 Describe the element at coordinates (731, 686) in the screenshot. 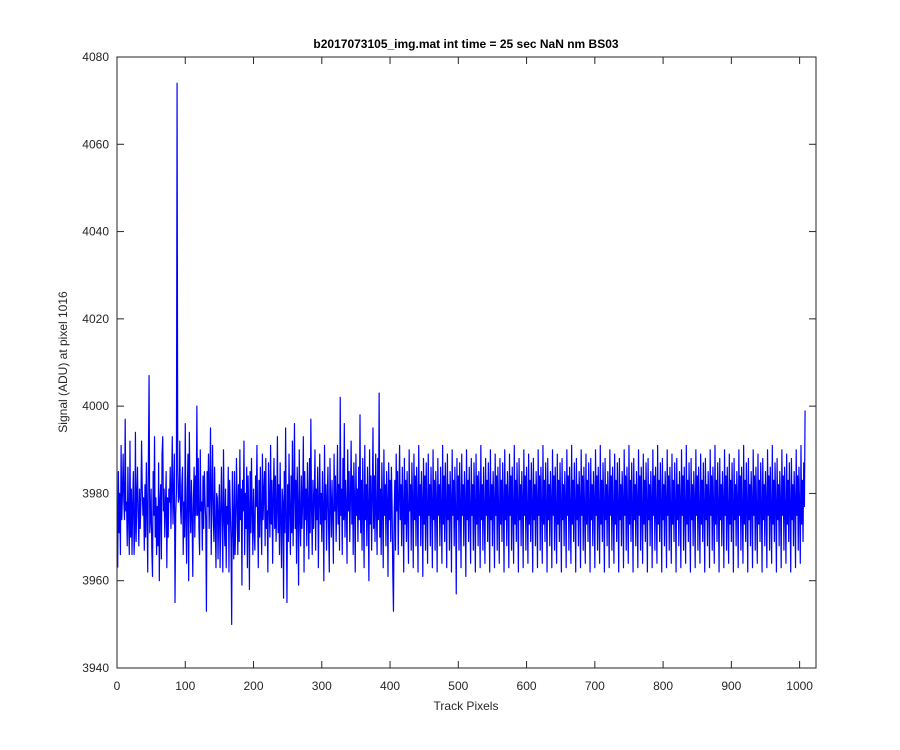

I see `x-tick-label: 900` at that location.